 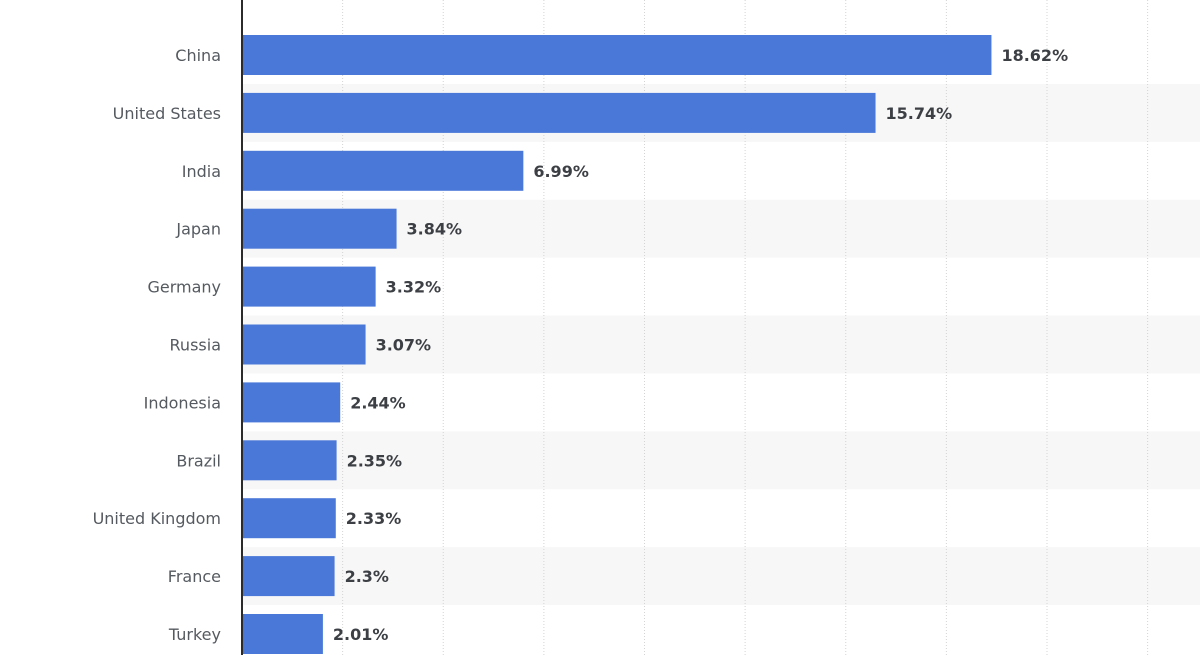 What do you see at coordinates (378, 402) in the screenshot?
I see `value-label: 2.44%` at bounding box center [378, 402].